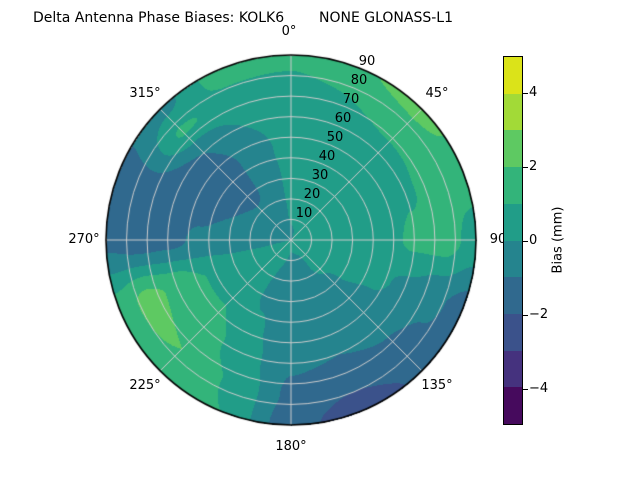  Describe the element at coordinates (343, 118) in the screenshot. I see `radial-tick-label: 60` at that location.